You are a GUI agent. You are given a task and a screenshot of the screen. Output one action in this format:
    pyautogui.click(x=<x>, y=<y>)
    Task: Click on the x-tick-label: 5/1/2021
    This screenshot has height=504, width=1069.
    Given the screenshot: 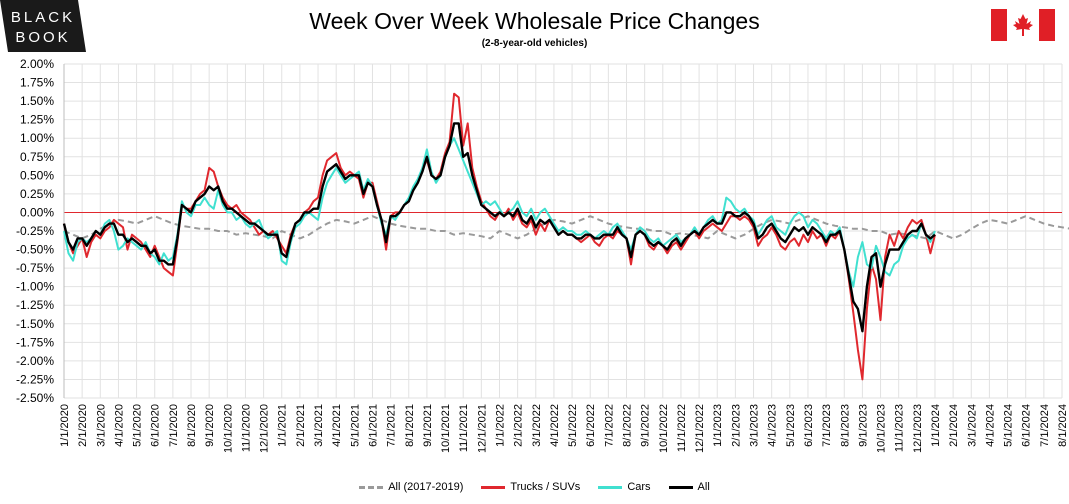 What is the action you would take?
    pyautogui.click(x=355, y=425)
    